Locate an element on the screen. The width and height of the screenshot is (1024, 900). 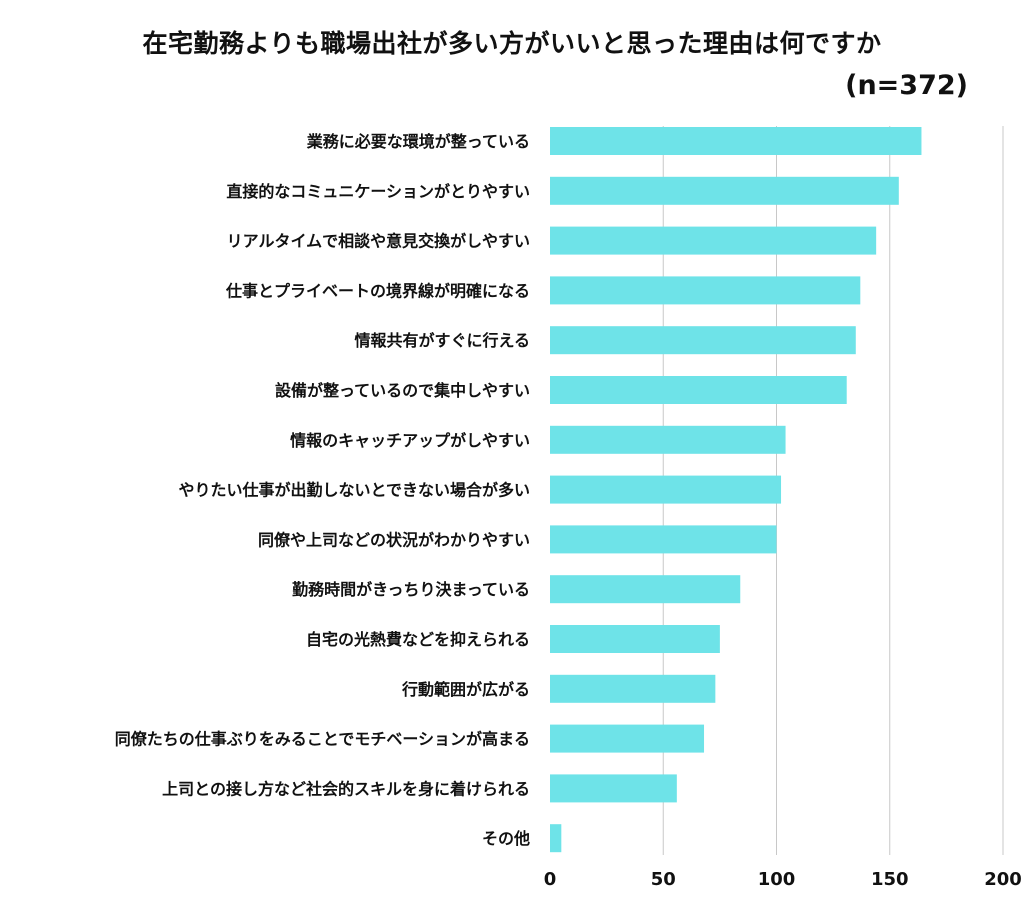
category-label: 勤務時間がきっちり決まっている is located at coordinates (411, 589).